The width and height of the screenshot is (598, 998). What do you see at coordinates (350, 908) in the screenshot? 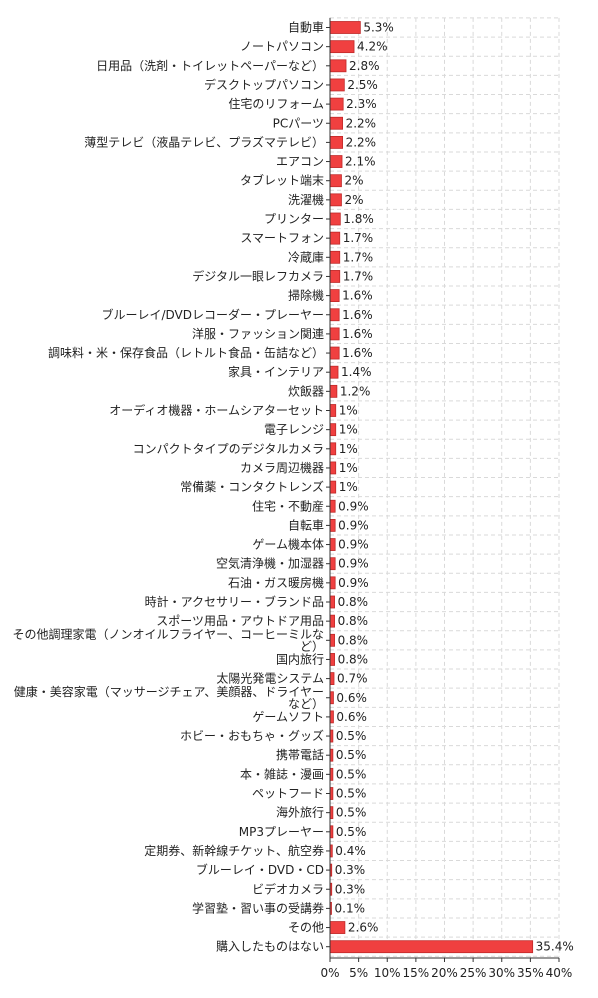
I see `value-label: 0.1%` at bounding box center [350, 908].